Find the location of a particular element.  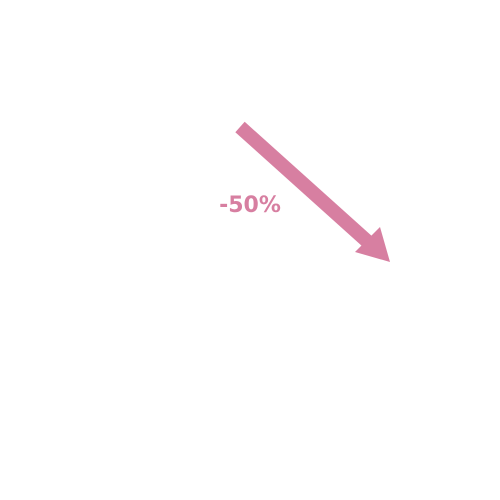

arrow-shaft is located at coordinates (304, 184).